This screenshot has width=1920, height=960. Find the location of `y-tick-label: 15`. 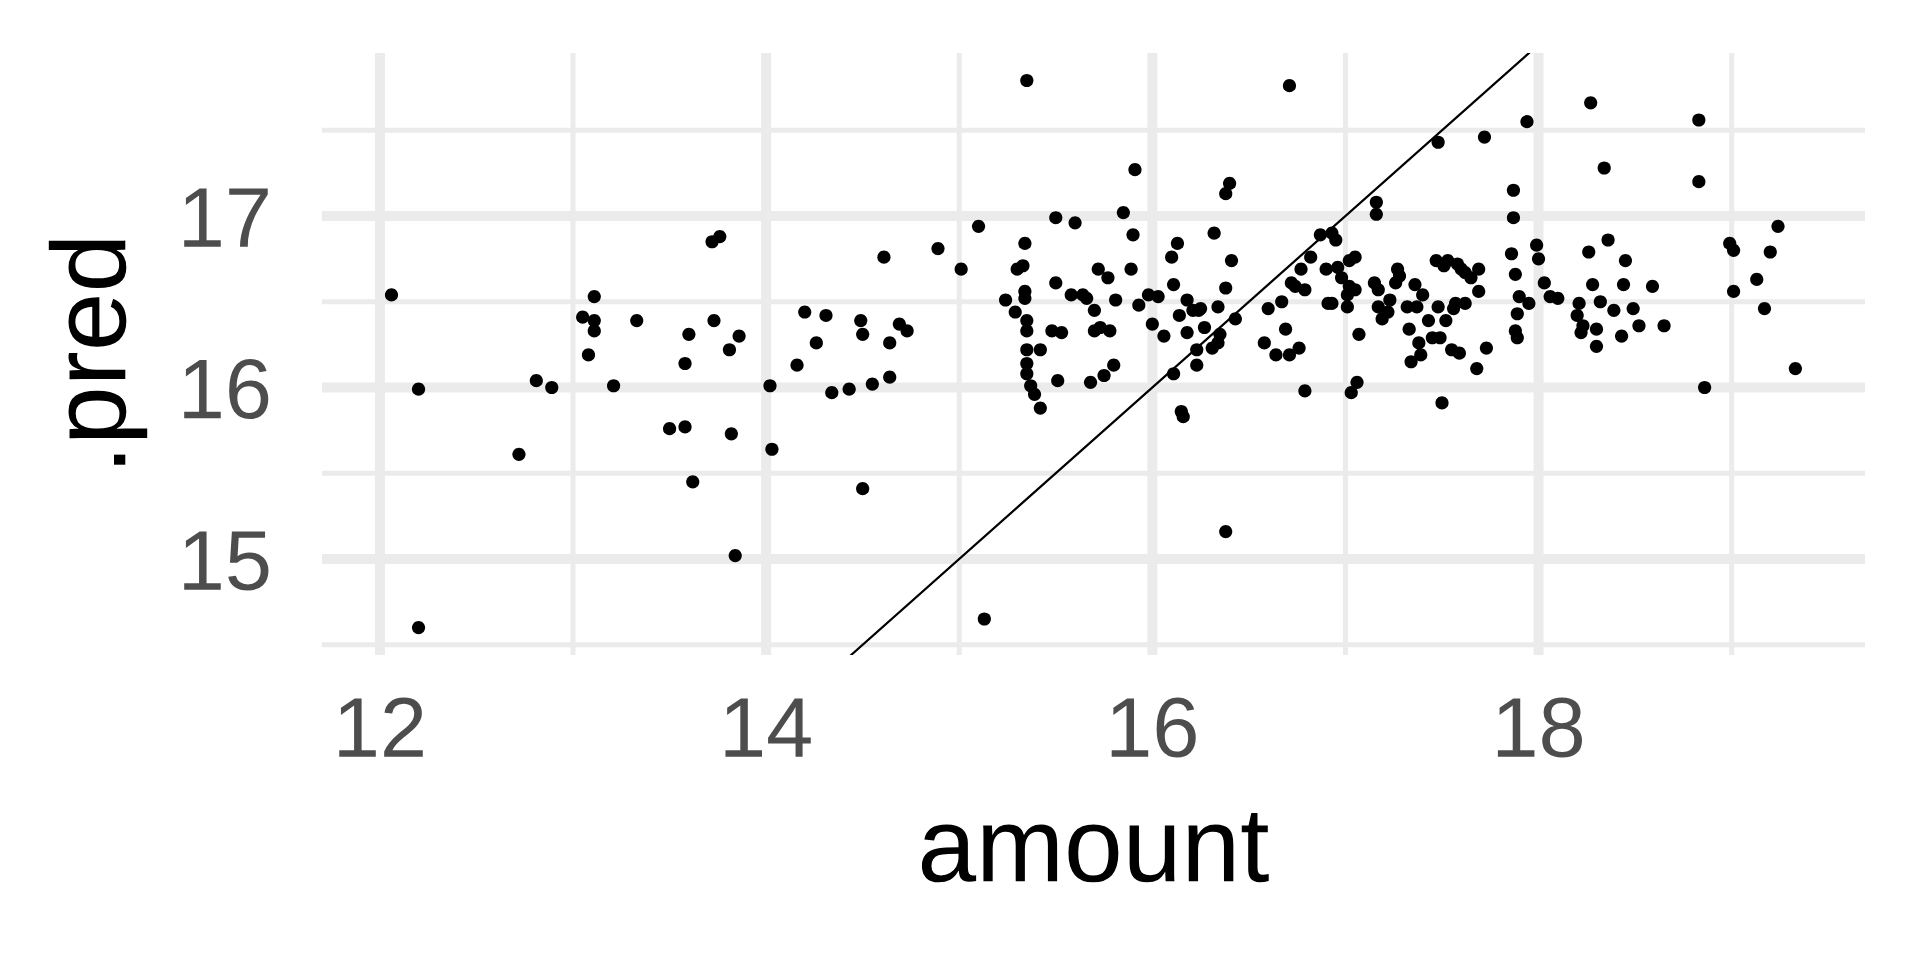

y-tick-label: 15 is located at coordinates (226, 561).